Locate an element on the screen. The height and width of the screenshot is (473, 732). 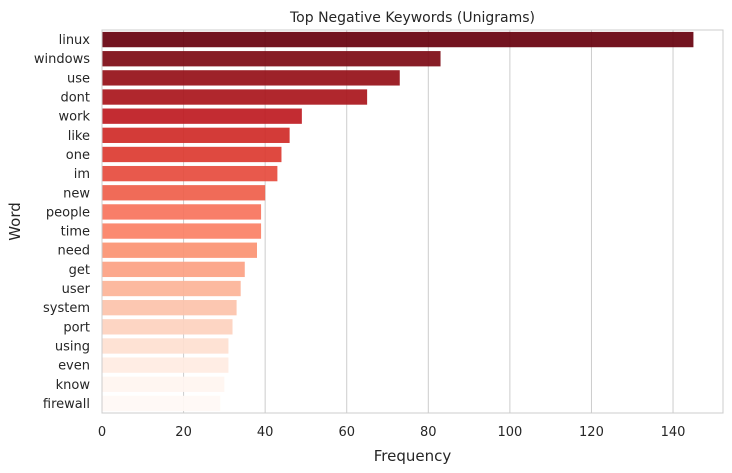
y-axis-label: Word is located at coordinates (15, 221).